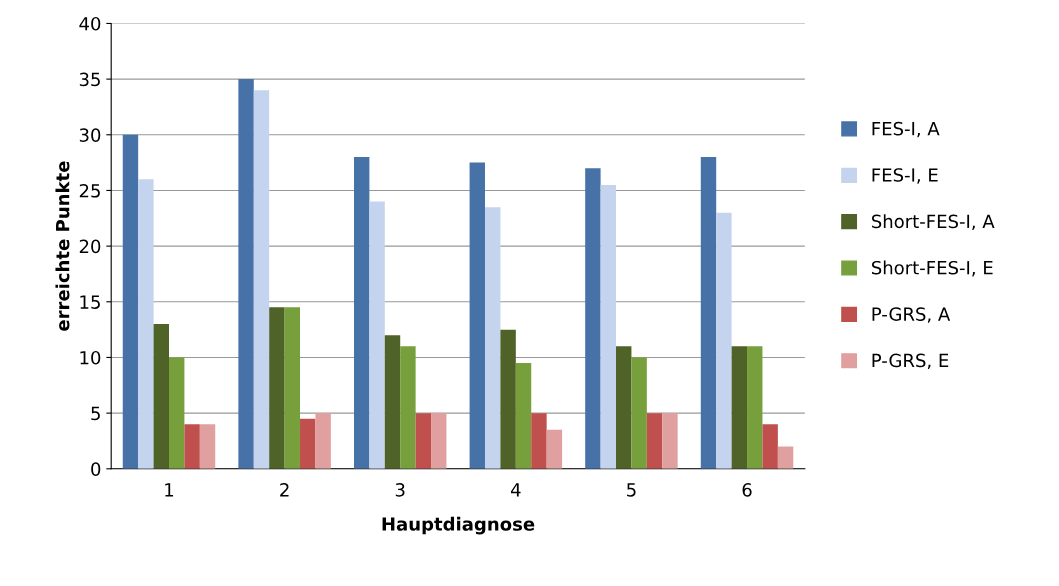  Describe the element at coordinates (90, 23) in the screenshot. I see `y-tick-label: 40` at that location.